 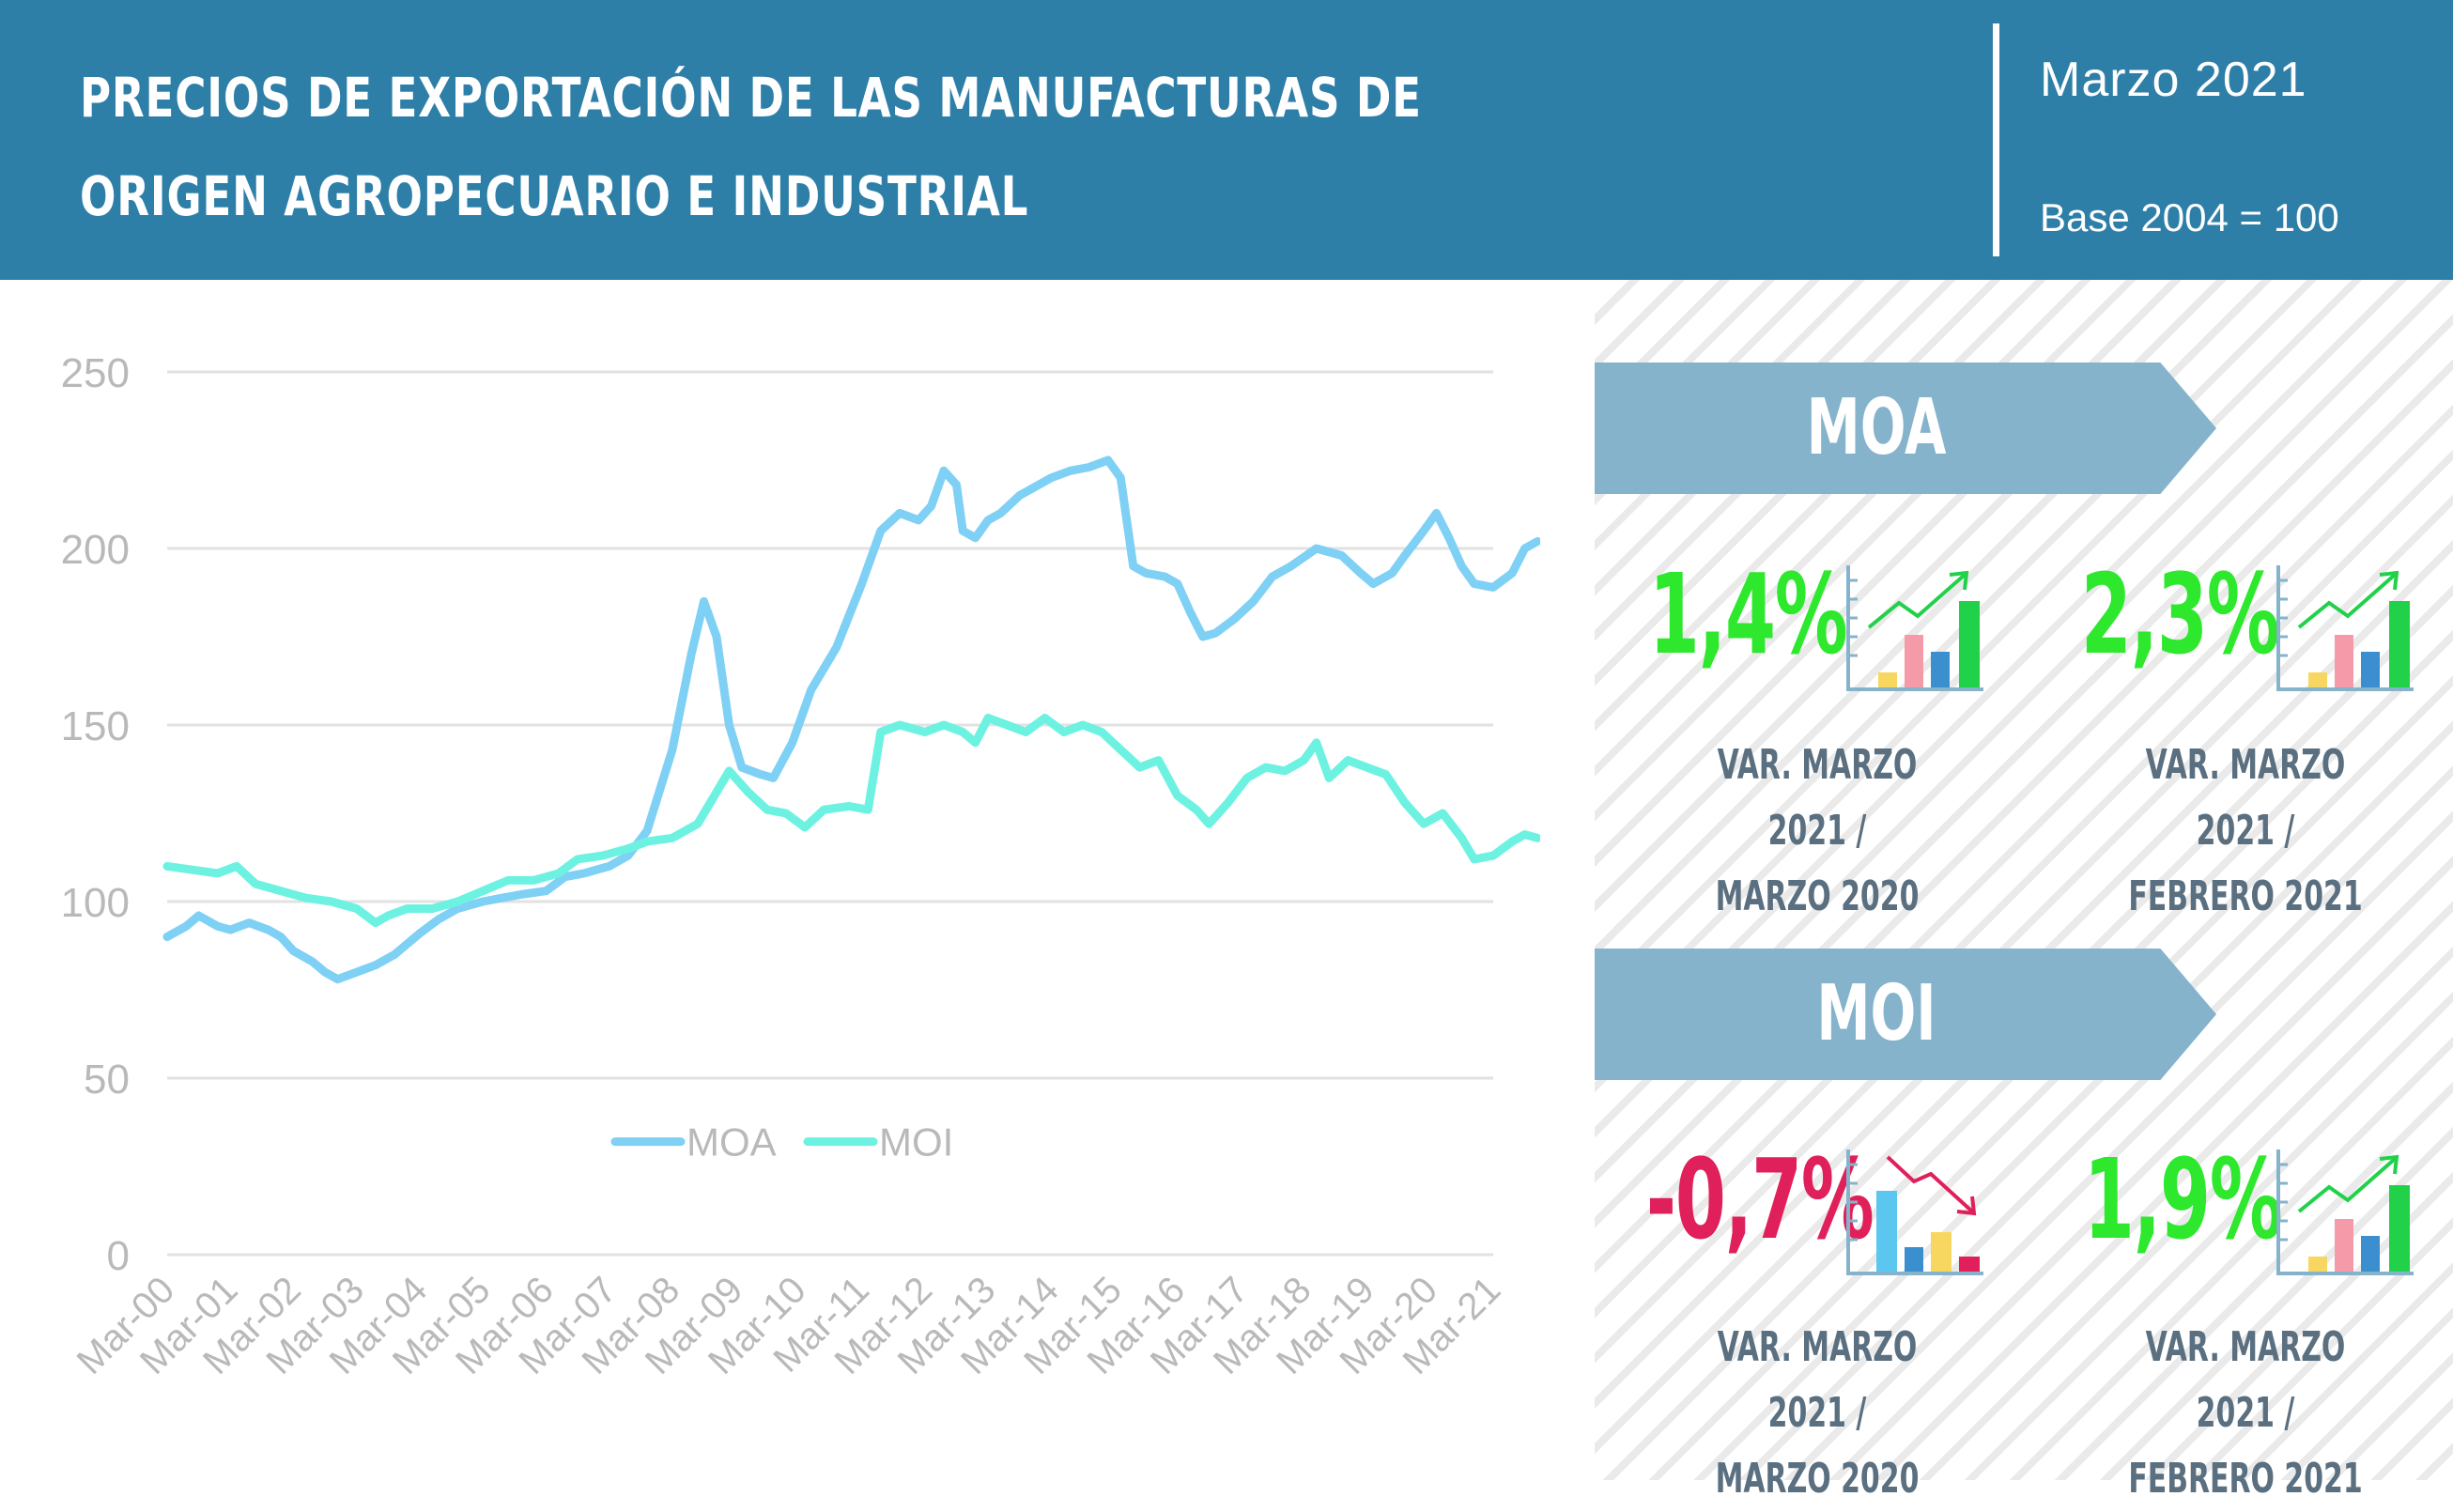 I want to click on y-tick-label: 100, so click(x=95, y=903).